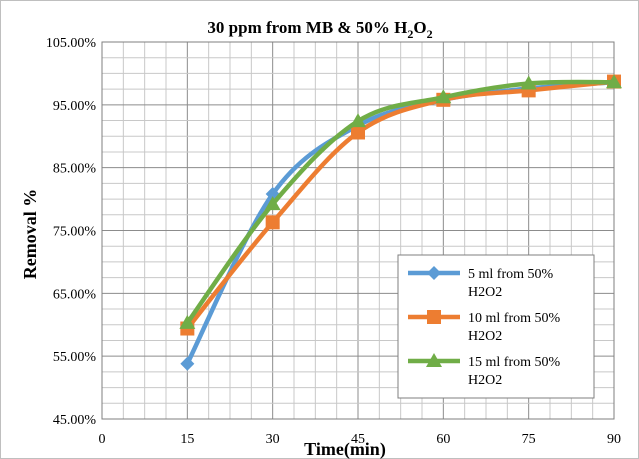 Image resolution: width=639 pixels, height=459 pixels. I want to click on legend-item: 10 ml from 50% H2O2, so click(484, 327).